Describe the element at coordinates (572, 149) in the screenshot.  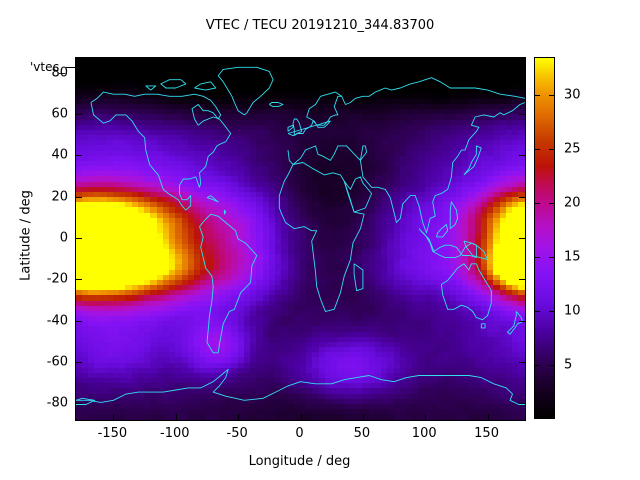
I see `colorbar-tick-label: 25` at that location.